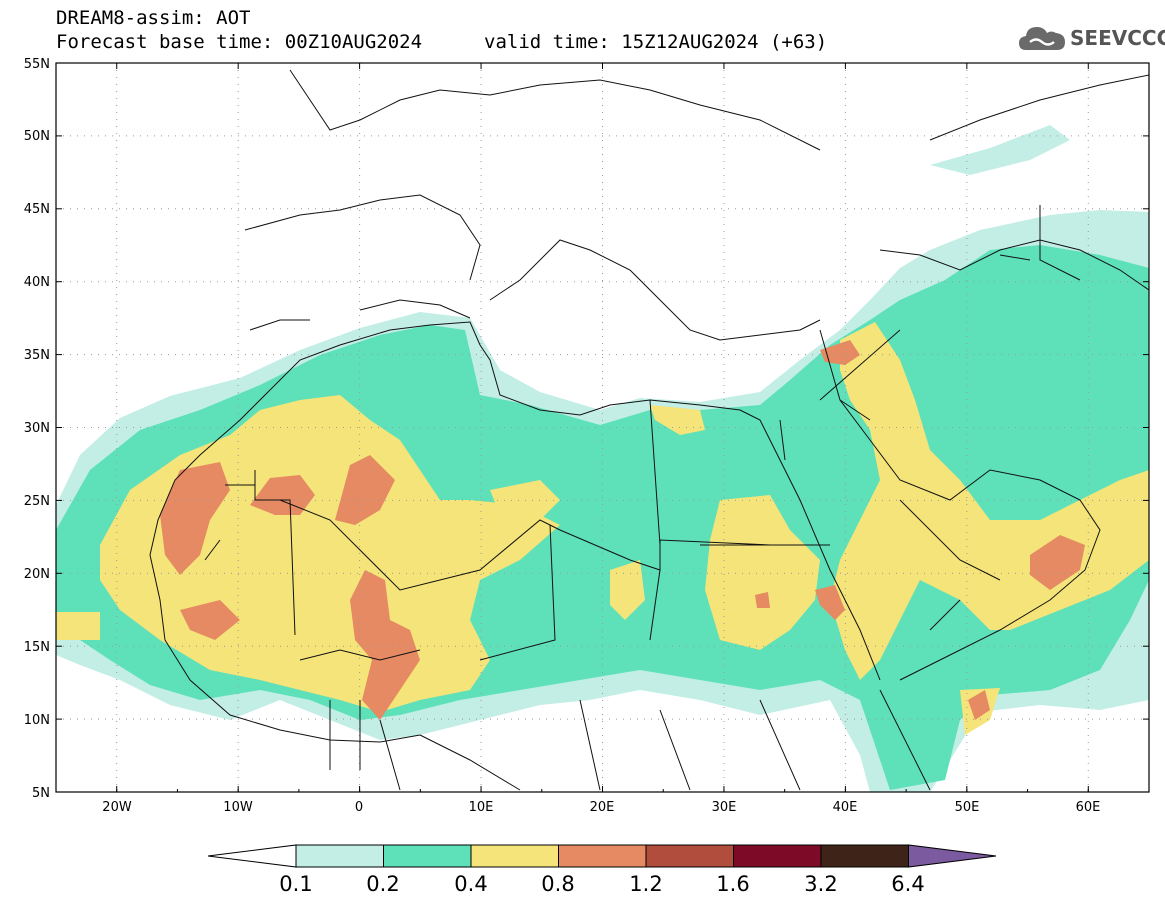  I want to click on lat-tick-label: 30N, so click(37, 428).